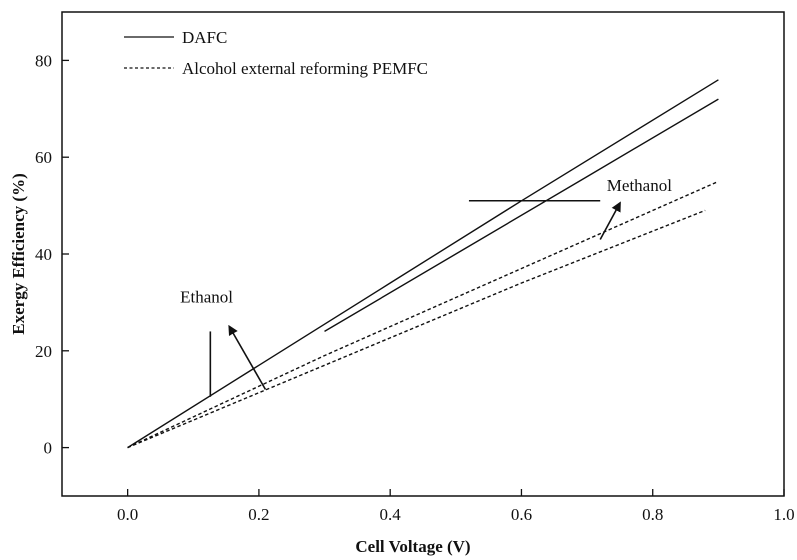 Image resolution: width=797 pixels, height=560 pixels. What do you see at coordinates (204, 37) in the screenshot?
I see `legend-label-dafc: DAFC` at bounding box center [204, 37].